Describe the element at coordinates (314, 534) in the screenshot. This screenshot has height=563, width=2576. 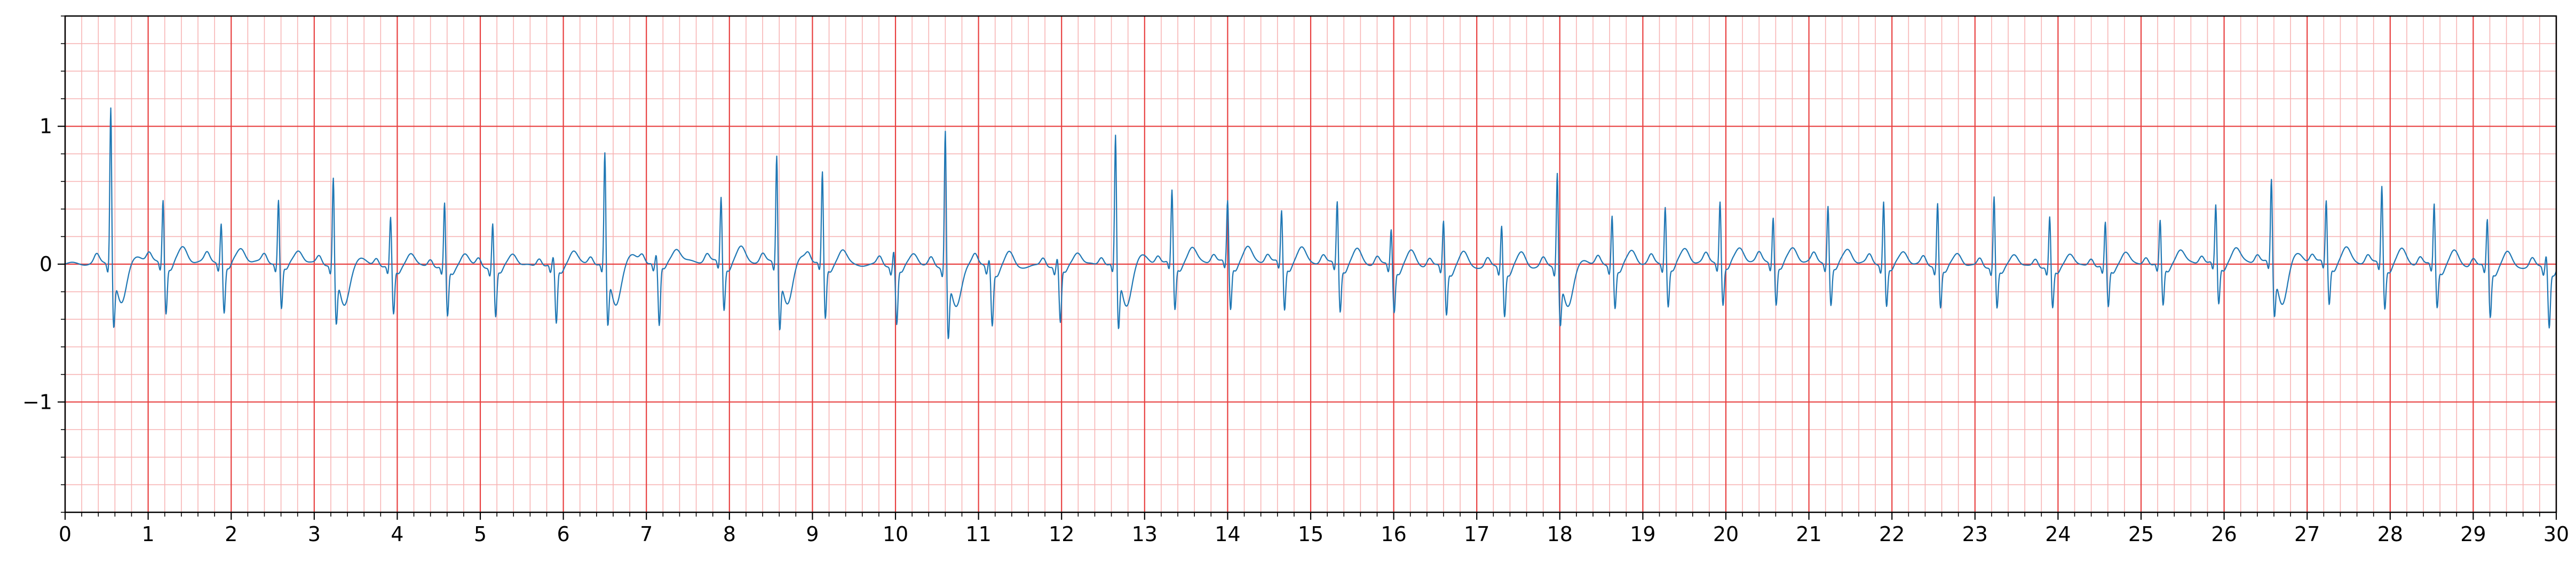
I see `x-tick-label: 3` at that location.